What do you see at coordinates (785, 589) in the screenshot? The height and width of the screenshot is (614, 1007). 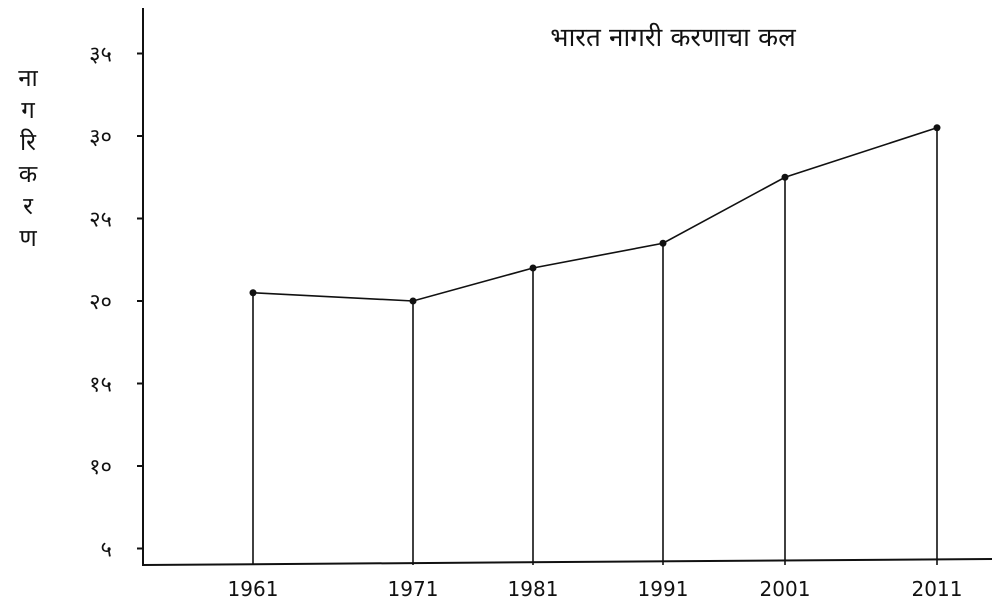 I see `x-tick-label: 2001` at bounding box center [785, 589].